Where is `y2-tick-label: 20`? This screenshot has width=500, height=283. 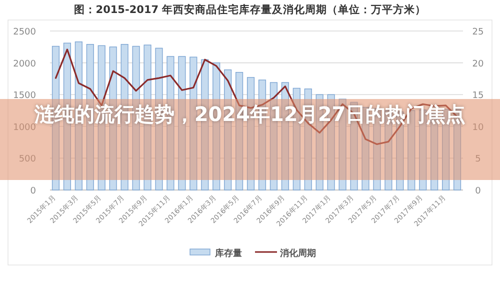 y2-tick-label: 20 is located at coordinates (478, 64).